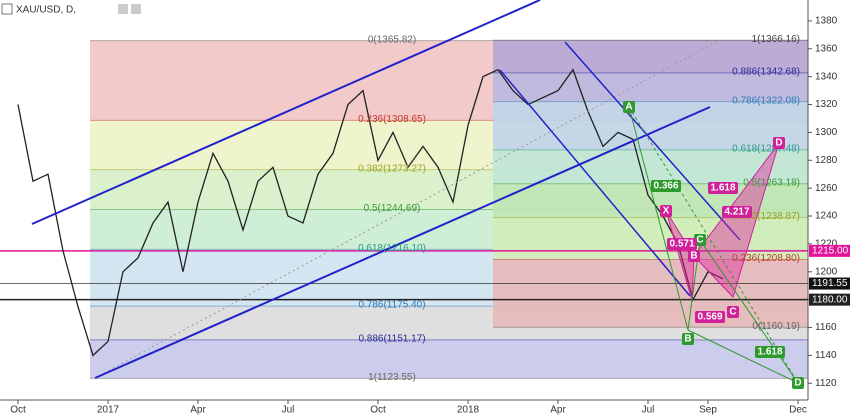 The image size is (850, 417). What do you see at coordinates (392, 119) in the screenshot?
I see `fib-label: 0.236(1308.65)` at bounding box center [392, 119].